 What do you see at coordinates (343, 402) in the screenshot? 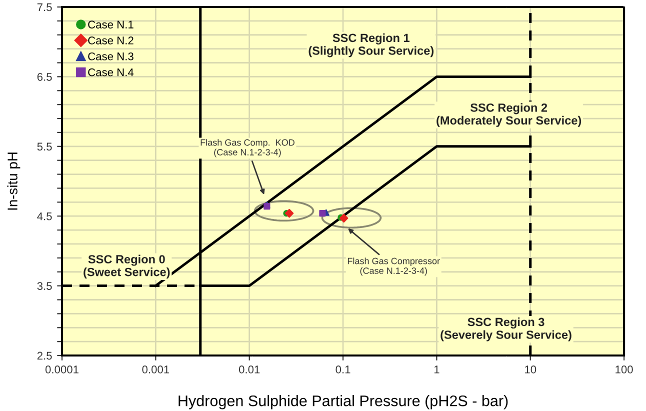
I see `x-axis-title: Hydrogen Sulphide Partial Pressure (pH2S - bar)` at bounding box center [343, 402].